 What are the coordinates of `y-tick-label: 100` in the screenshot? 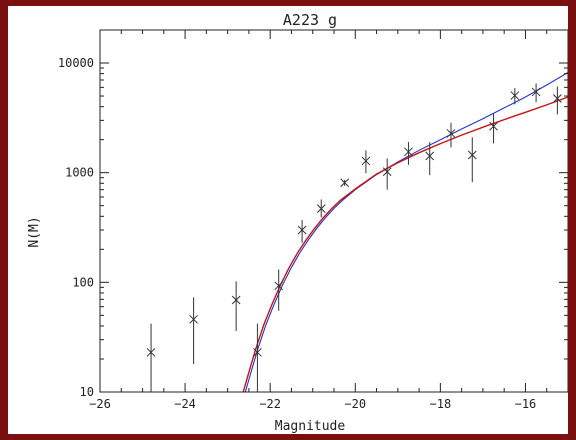 It's located at (83, 282).